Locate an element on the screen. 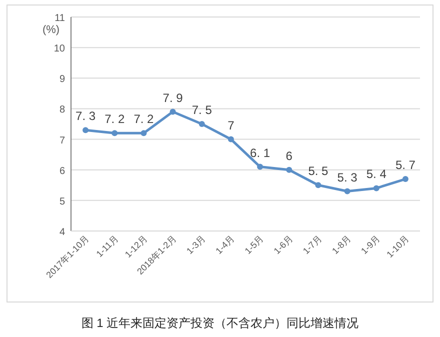 The image size is (440, 337). y-tick-label: 4 is located at coordinates (62, 232).